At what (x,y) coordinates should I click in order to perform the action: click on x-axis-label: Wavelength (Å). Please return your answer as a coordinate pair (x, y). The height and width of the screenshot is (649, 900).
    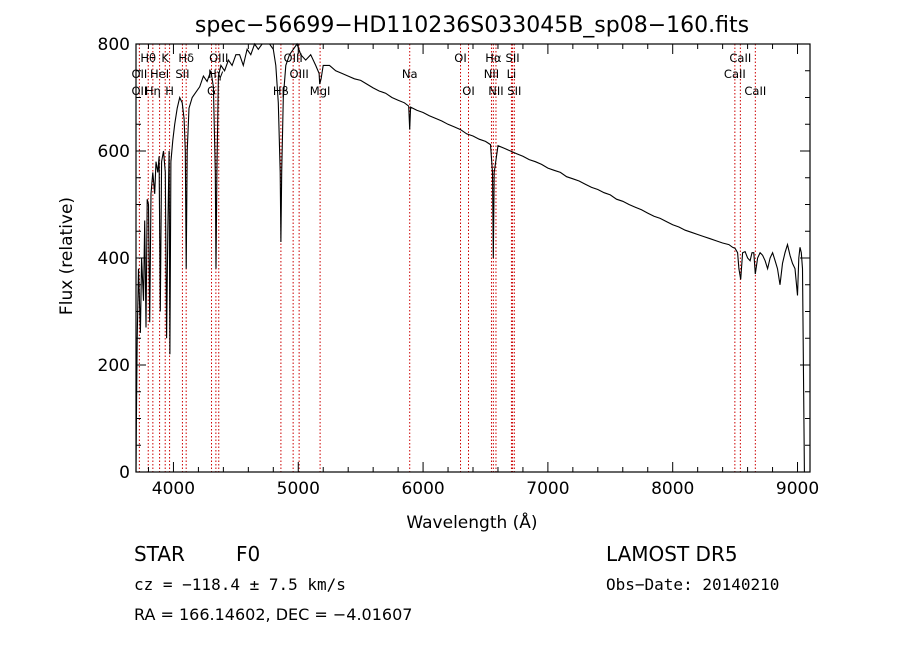
    Looking at the image, I should click on (471, 522).